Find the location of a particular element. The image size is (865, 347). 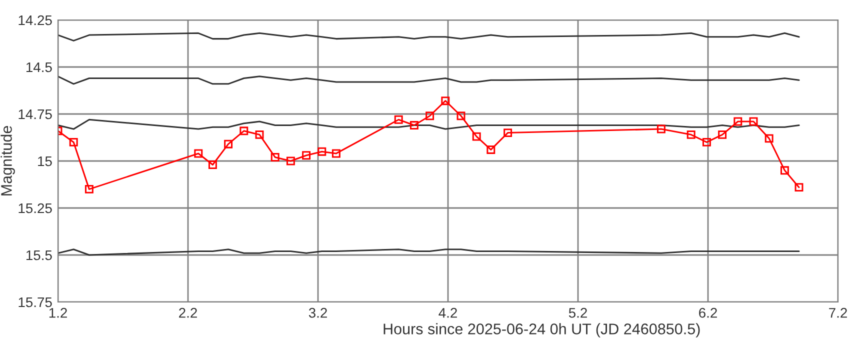

y-tick-label: 15.25 is located at coordinates (35, 208).